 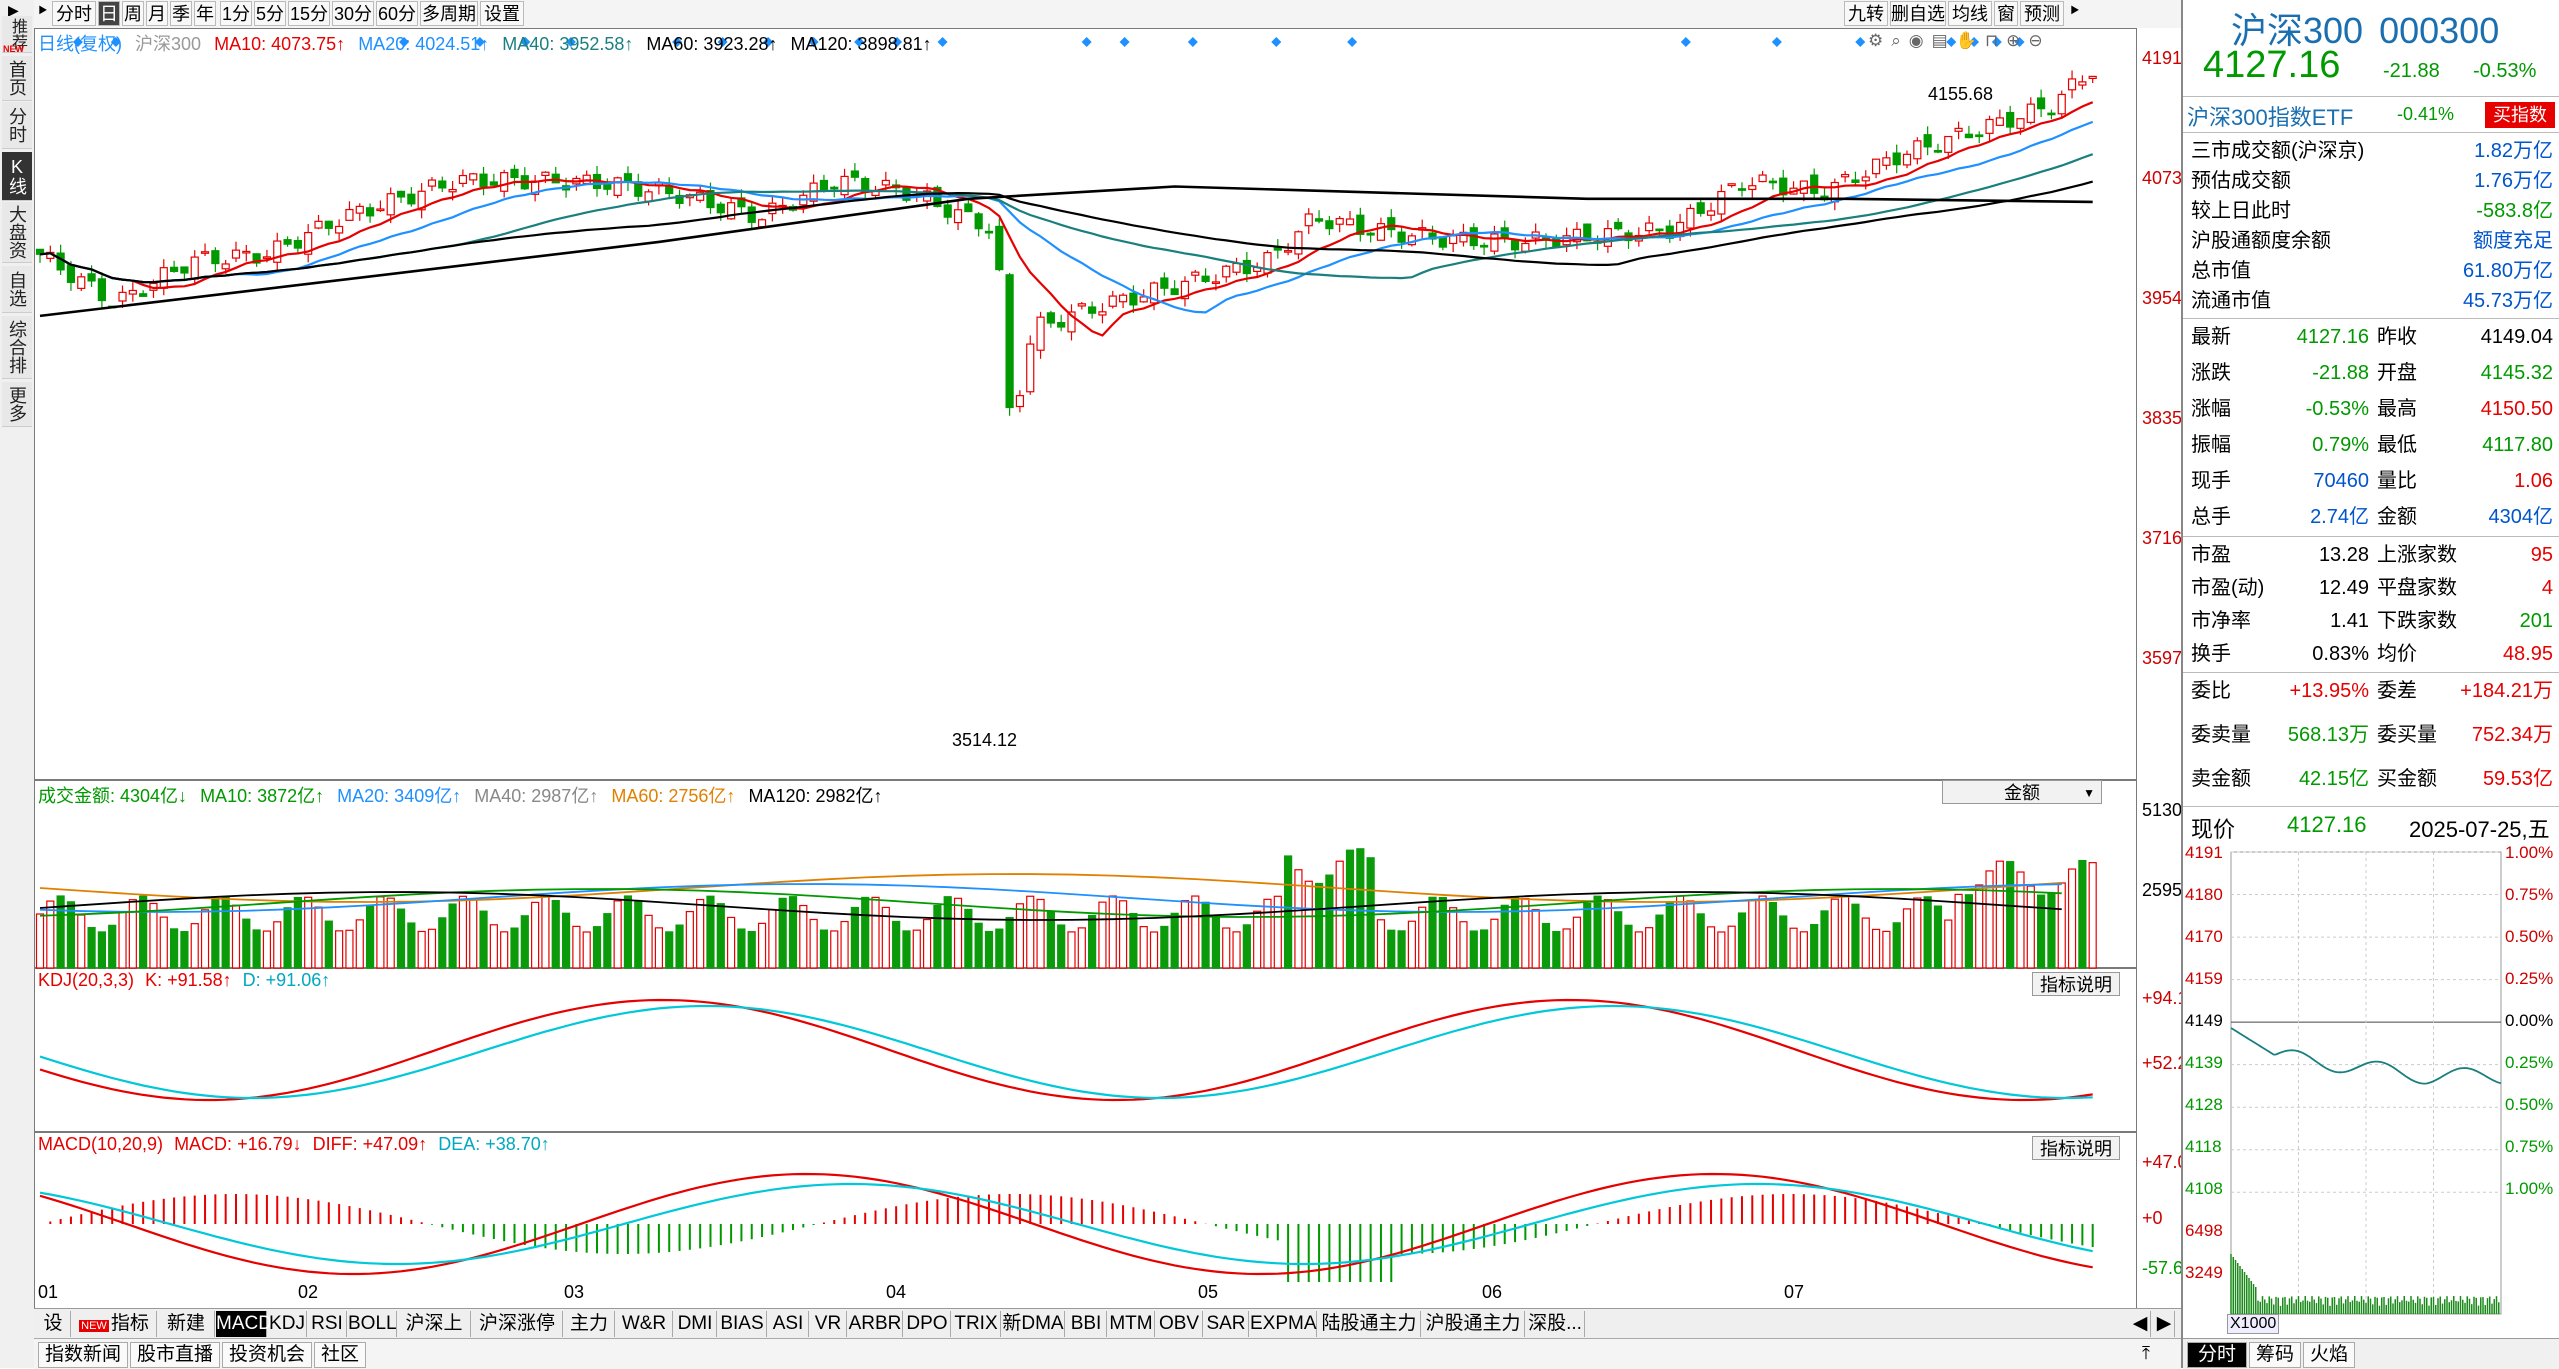 What do you see at coordinates (53, 1335) in the screenshot?
I see `indicator-tab-0: 设置` at bounding box center [53, 1335].